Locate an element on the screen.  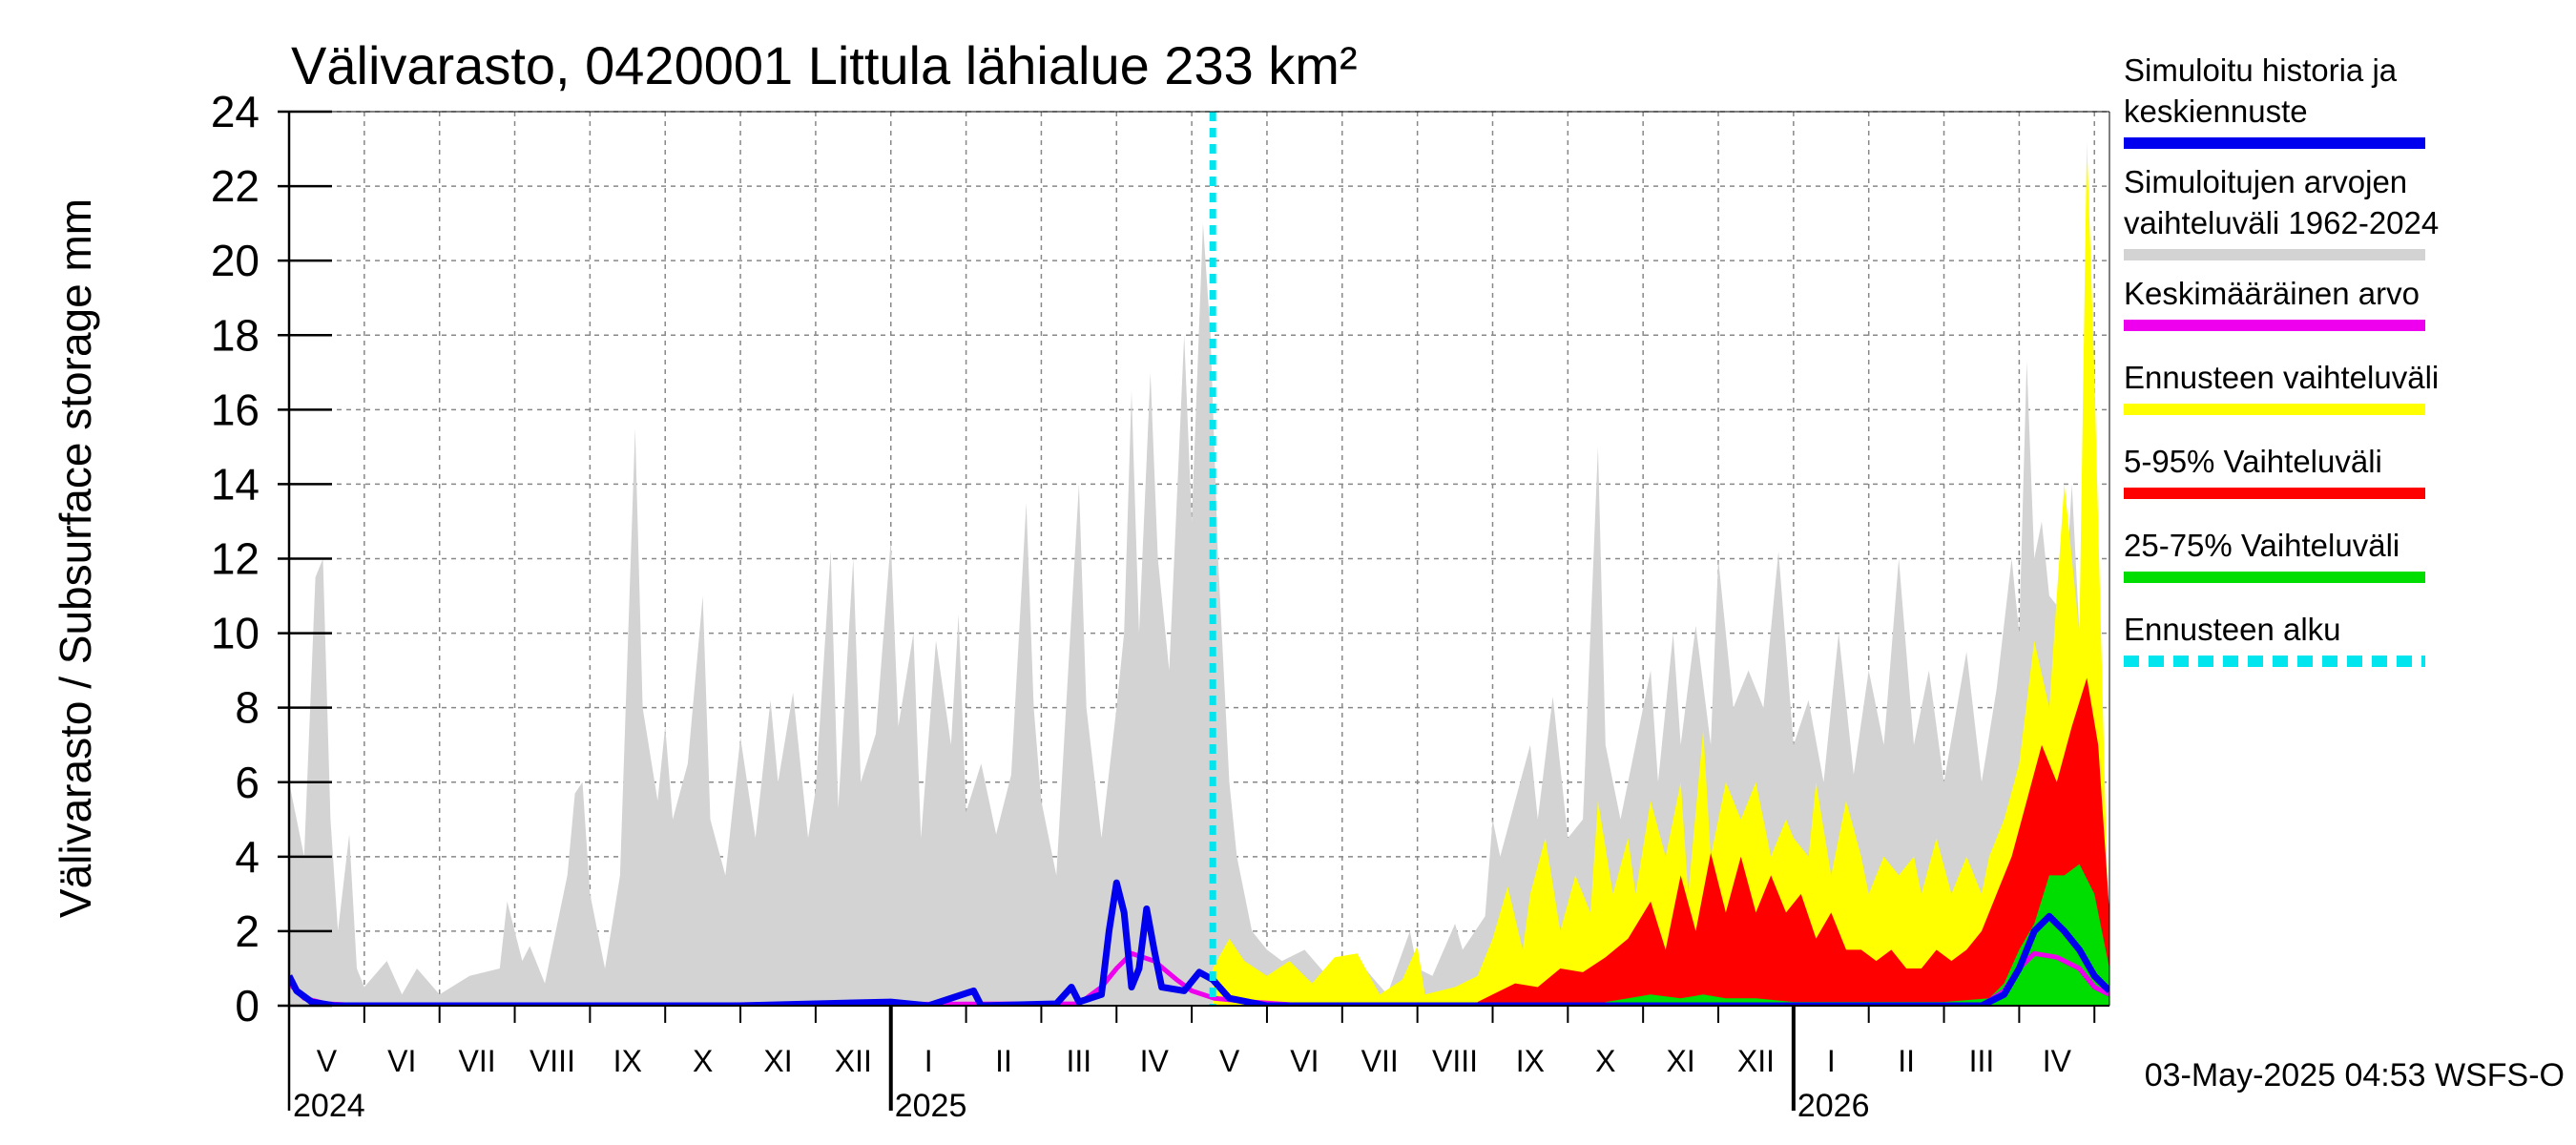
y-axis-label: Välivarasto / Subsurface storage mm is located at coordinates (75, 558).